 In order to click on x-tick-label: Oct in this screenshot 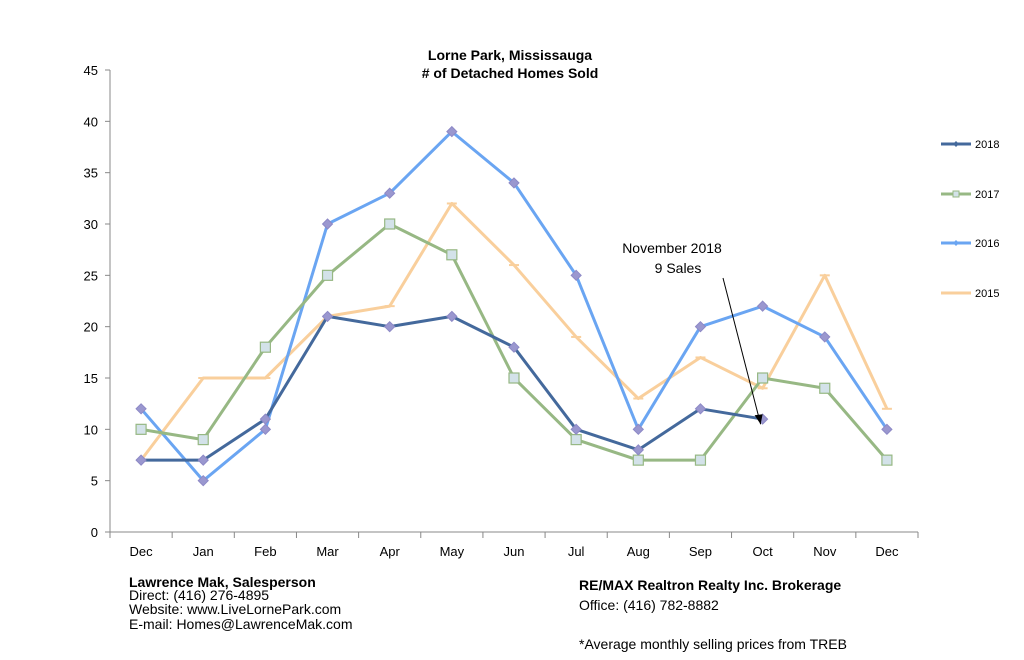, I will do `click(762, 551)`.